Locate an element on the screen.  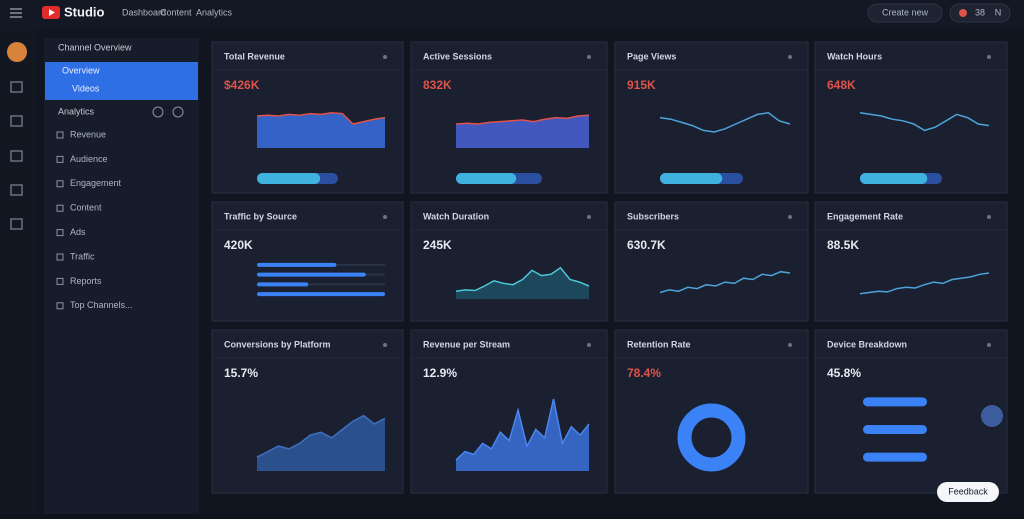
sidebar-item: Content is located at coordinates (86, 208).